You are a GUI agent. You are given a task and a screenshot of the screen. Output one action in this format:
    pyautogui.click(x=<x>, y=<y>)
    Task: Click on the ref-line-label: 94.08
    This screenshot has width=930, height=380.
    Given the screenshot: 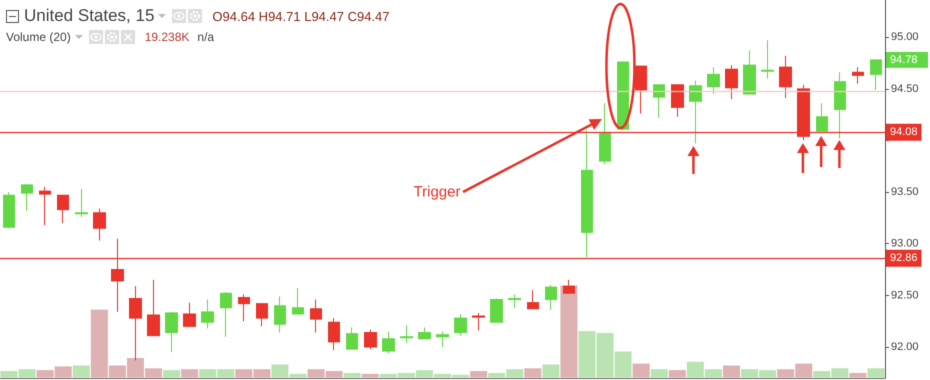 What is the action you would take?
    pyautogui.click(x=904, y=132)
    